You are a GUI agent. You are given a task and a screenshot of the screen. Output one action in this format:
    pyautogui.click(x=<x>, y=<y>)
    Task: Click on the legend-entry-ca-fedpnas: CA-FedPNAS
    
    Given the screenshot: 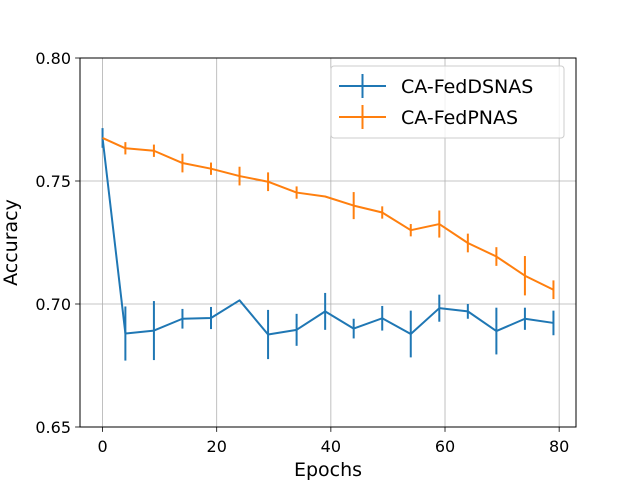 What is the action you would take?
    pyautogui.click(x=428, y=117)
    